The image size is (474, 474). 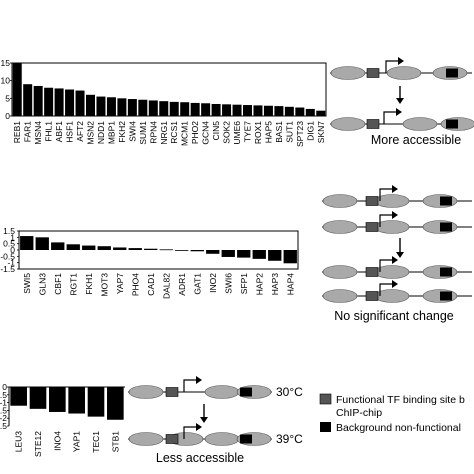 I want to click on x-tick-label: TEC1, so click(x=96, y=442).